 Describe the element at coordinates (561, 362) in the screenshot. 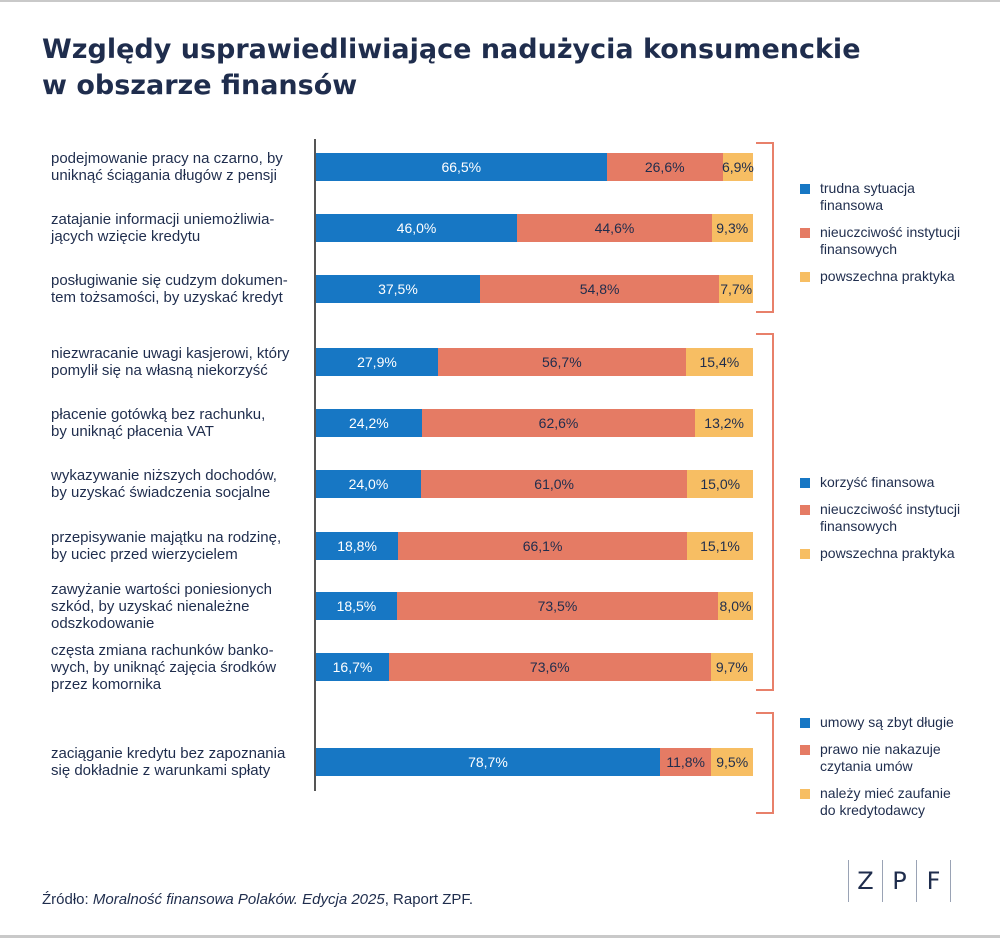

I see `bar-segment-red: 56,7%` at that location.